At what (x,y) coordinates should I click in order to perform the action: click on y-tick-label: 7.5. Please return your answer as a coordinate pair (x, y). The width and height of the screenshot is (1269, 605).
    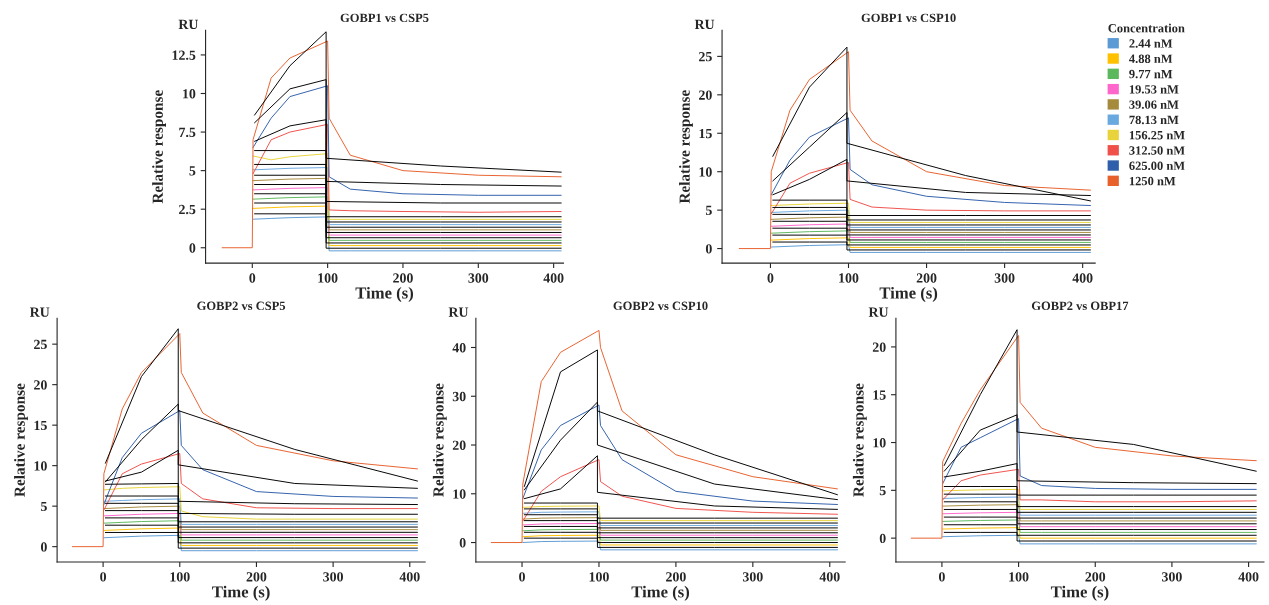
    Looking at the image, I should click on (187, 132).